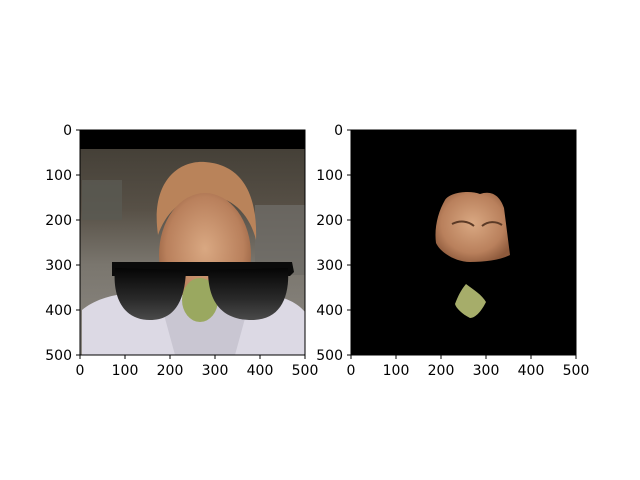  I want to click on left-xtick-label: 200, so click(170, 371).